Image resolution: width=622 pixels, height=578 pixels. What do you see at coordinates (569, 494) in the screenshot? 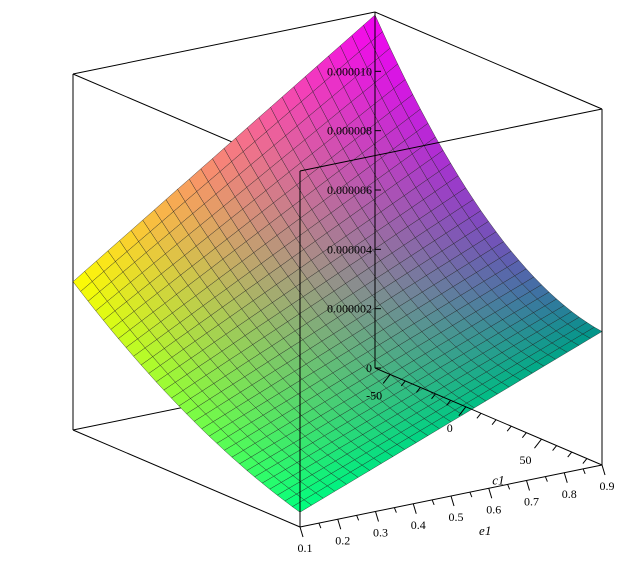
I see `e1-tick-label: 0.8` at bounding box center [569, 494].